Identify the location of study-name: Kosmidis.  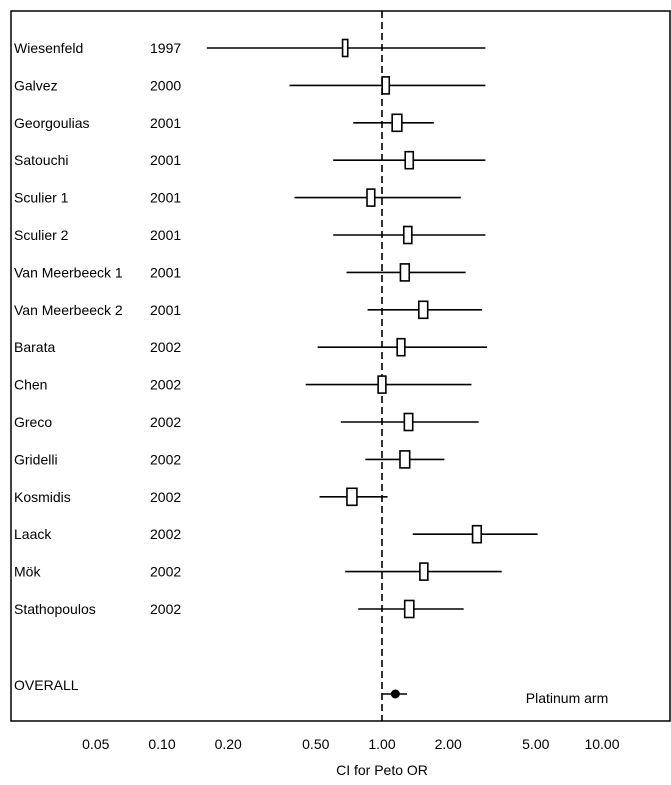
(42, 497).